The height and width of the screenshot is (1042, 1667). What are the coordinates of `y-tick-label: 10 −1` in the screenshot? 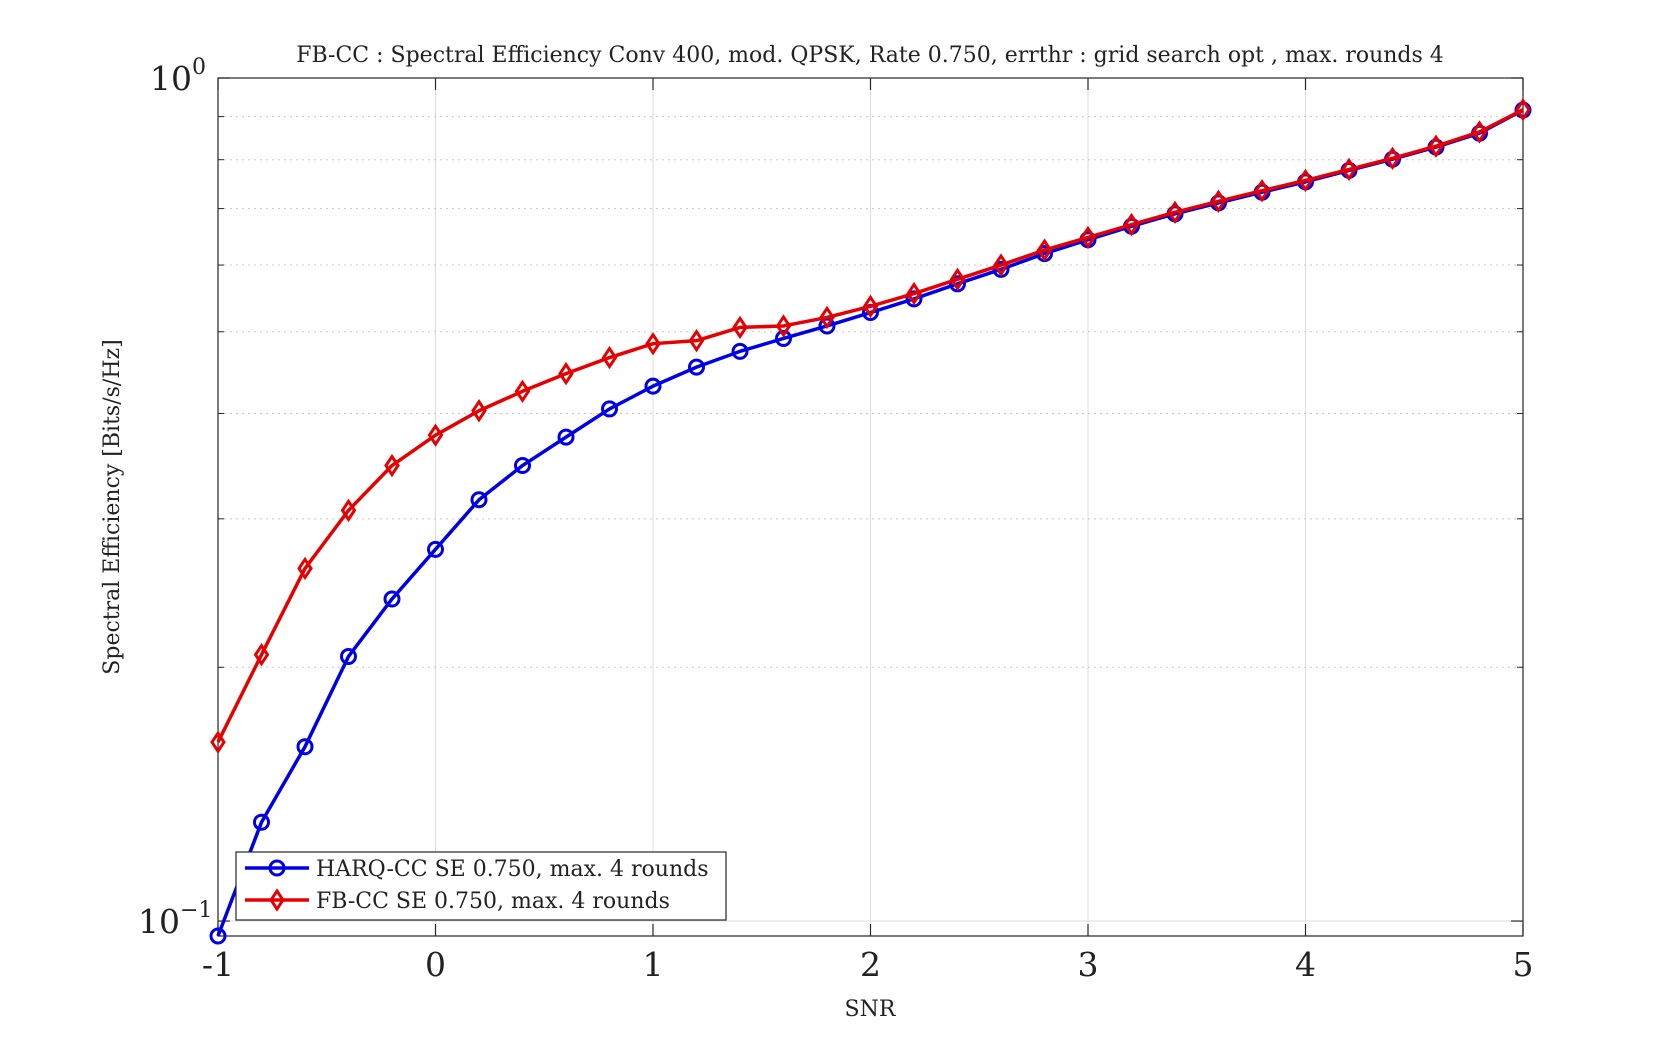 It's located at (175, 919).